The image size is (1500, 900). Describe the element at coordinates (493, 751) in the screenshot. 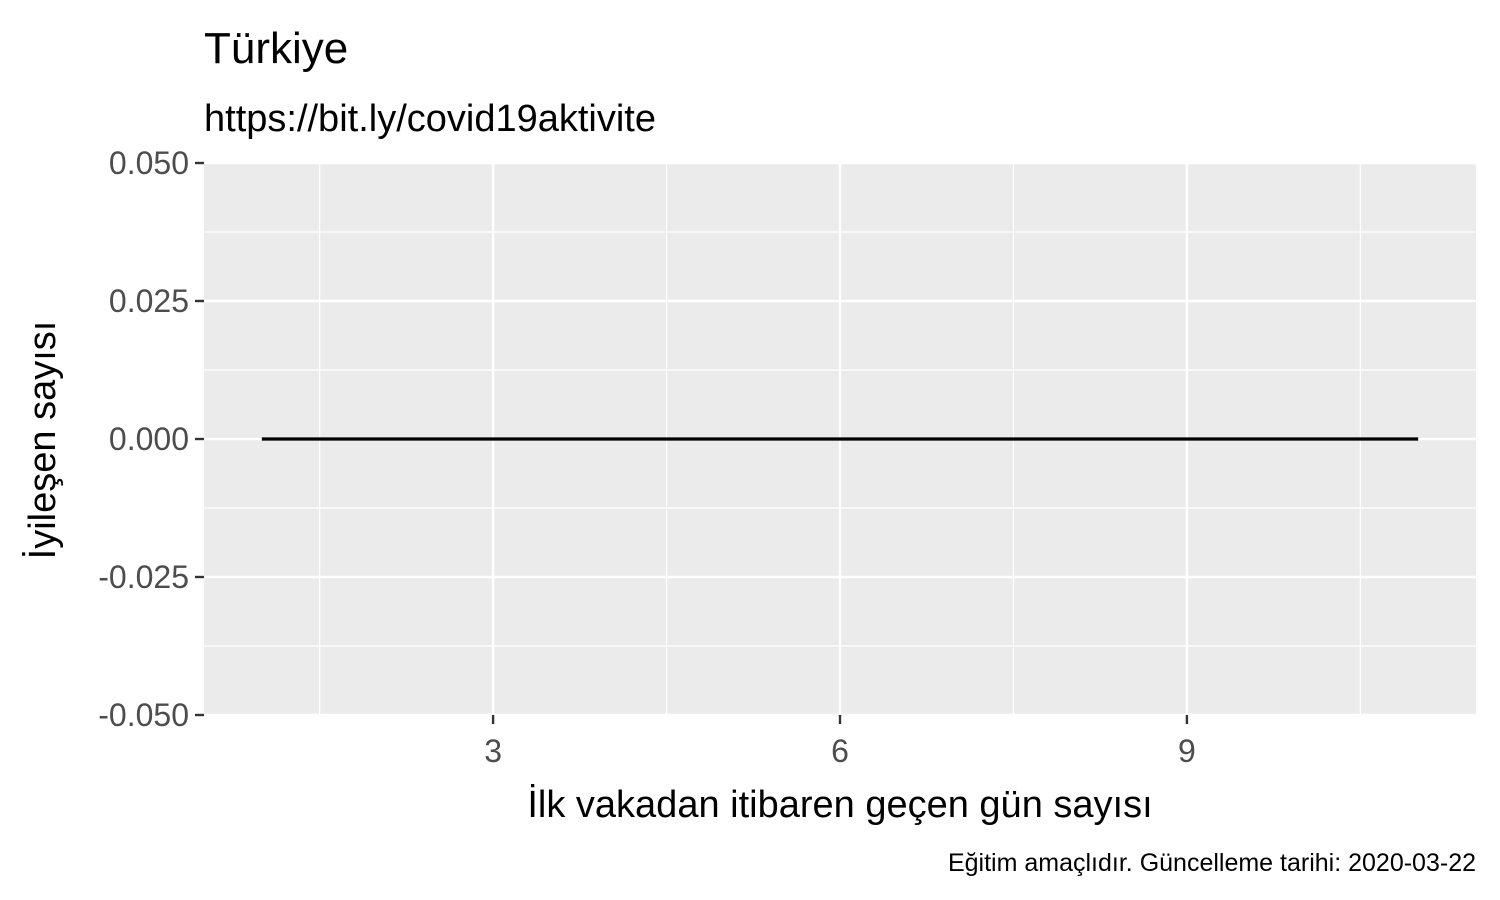

I see `x-tick-label: 3` at that location.